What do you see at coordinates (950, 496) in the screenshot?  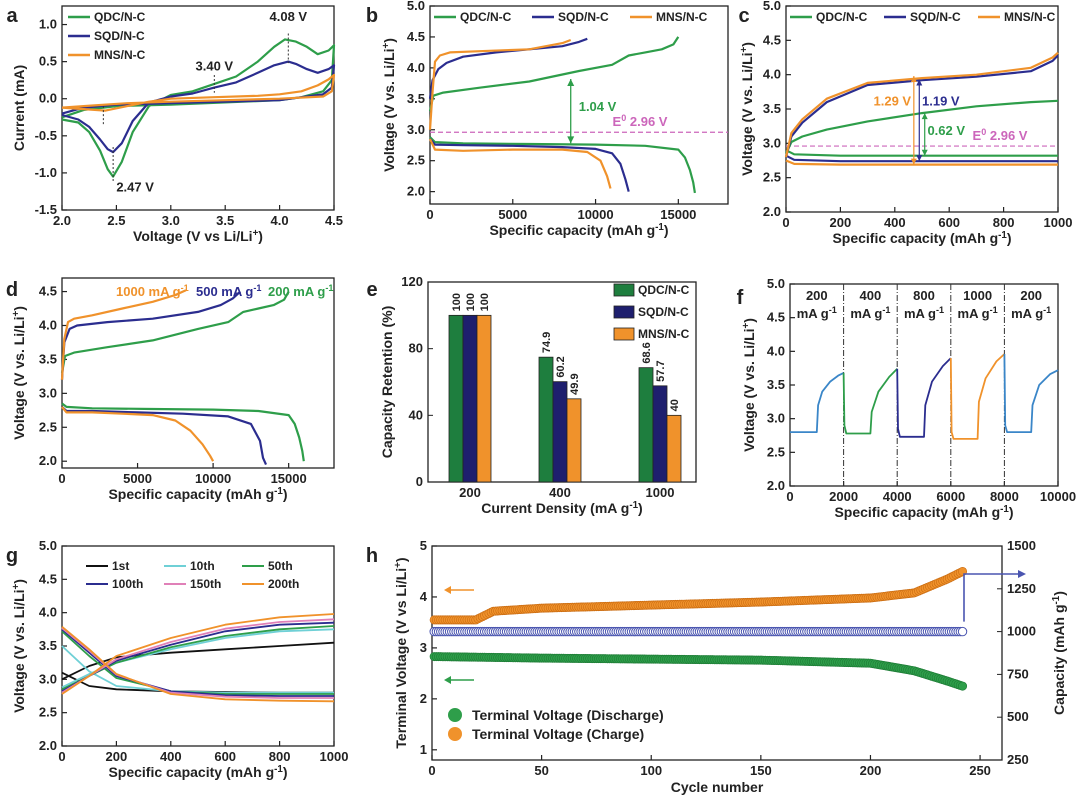 I see `x-tick-label: 6000` at bounding box center [950, 496].